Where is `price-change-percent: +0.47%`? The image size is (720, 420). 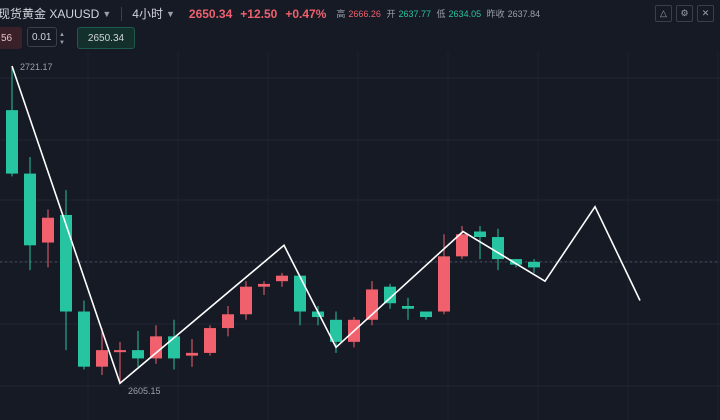
price-change-percent: +0.47% is located at coordinates (306, 13).